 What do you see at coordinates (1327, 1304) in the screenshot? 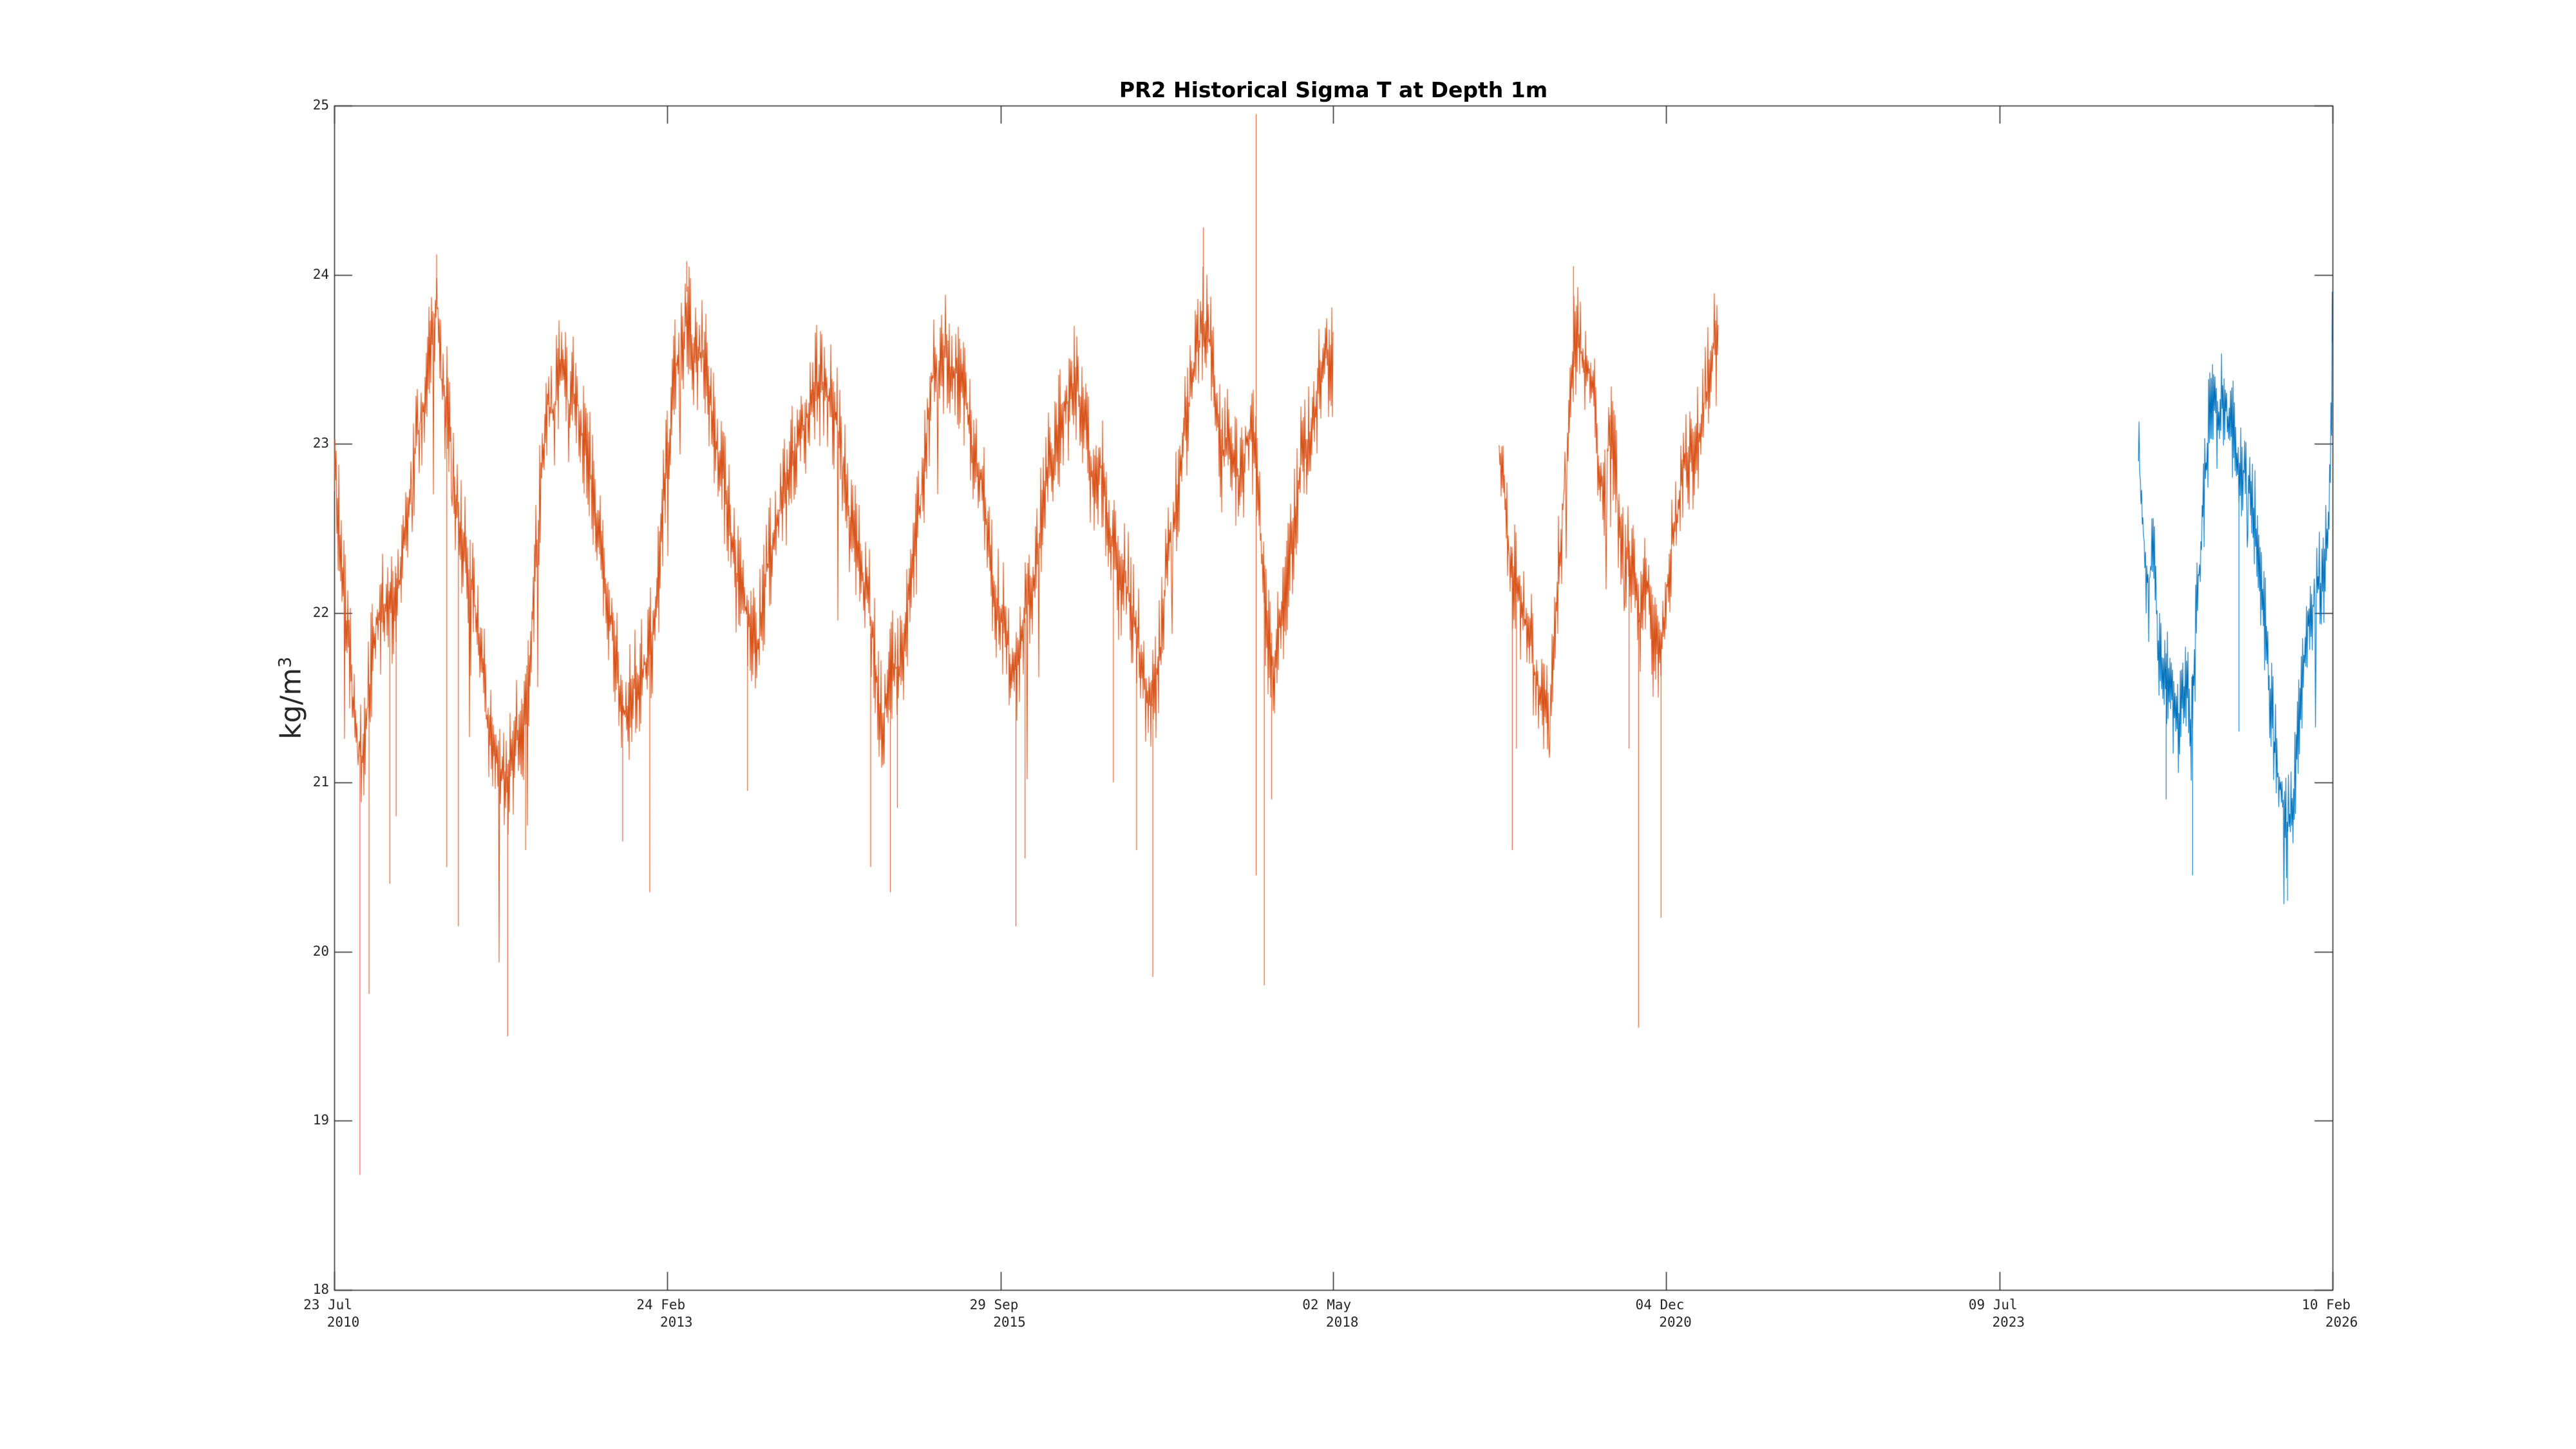
I see `x-tick-label-day: 02 May` at bounding box center [1327, 1304].